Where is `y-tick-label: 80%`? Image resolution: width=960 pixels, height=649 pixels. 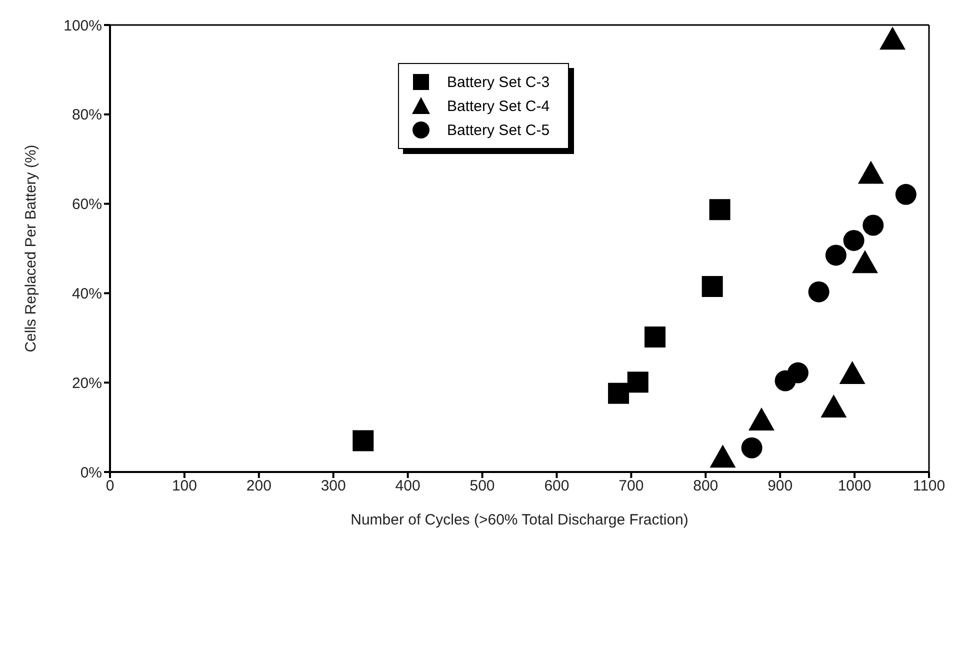 y-tick-label: 80% is located at coordinates (87, 115).